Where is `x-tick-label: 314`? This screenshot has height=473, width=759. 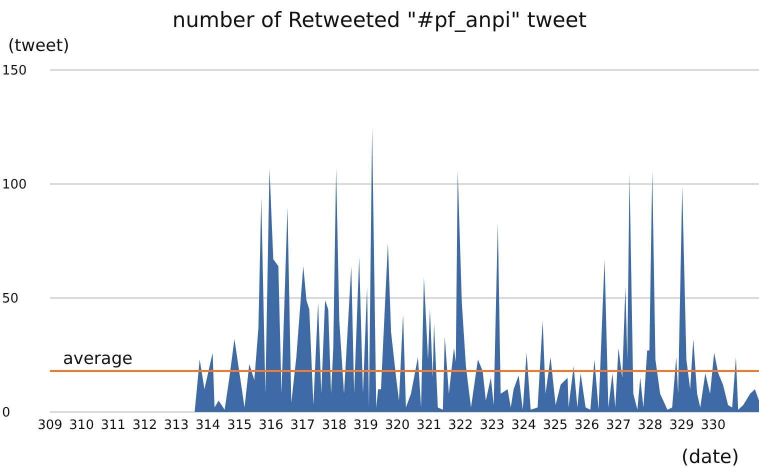 x-tick-label: 314 is located at coordinates (207, 426).